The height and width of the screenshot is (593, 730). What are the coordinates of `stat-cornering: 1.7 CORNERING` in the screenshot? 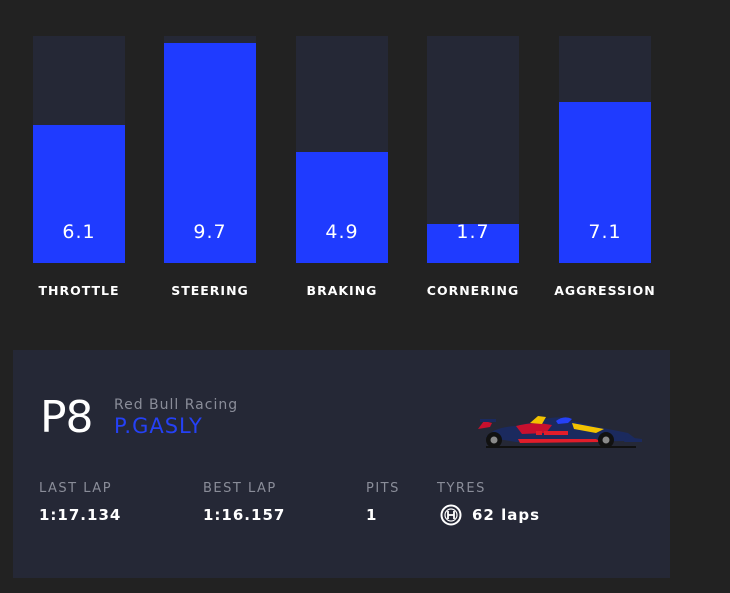 It's located at (473, 167).